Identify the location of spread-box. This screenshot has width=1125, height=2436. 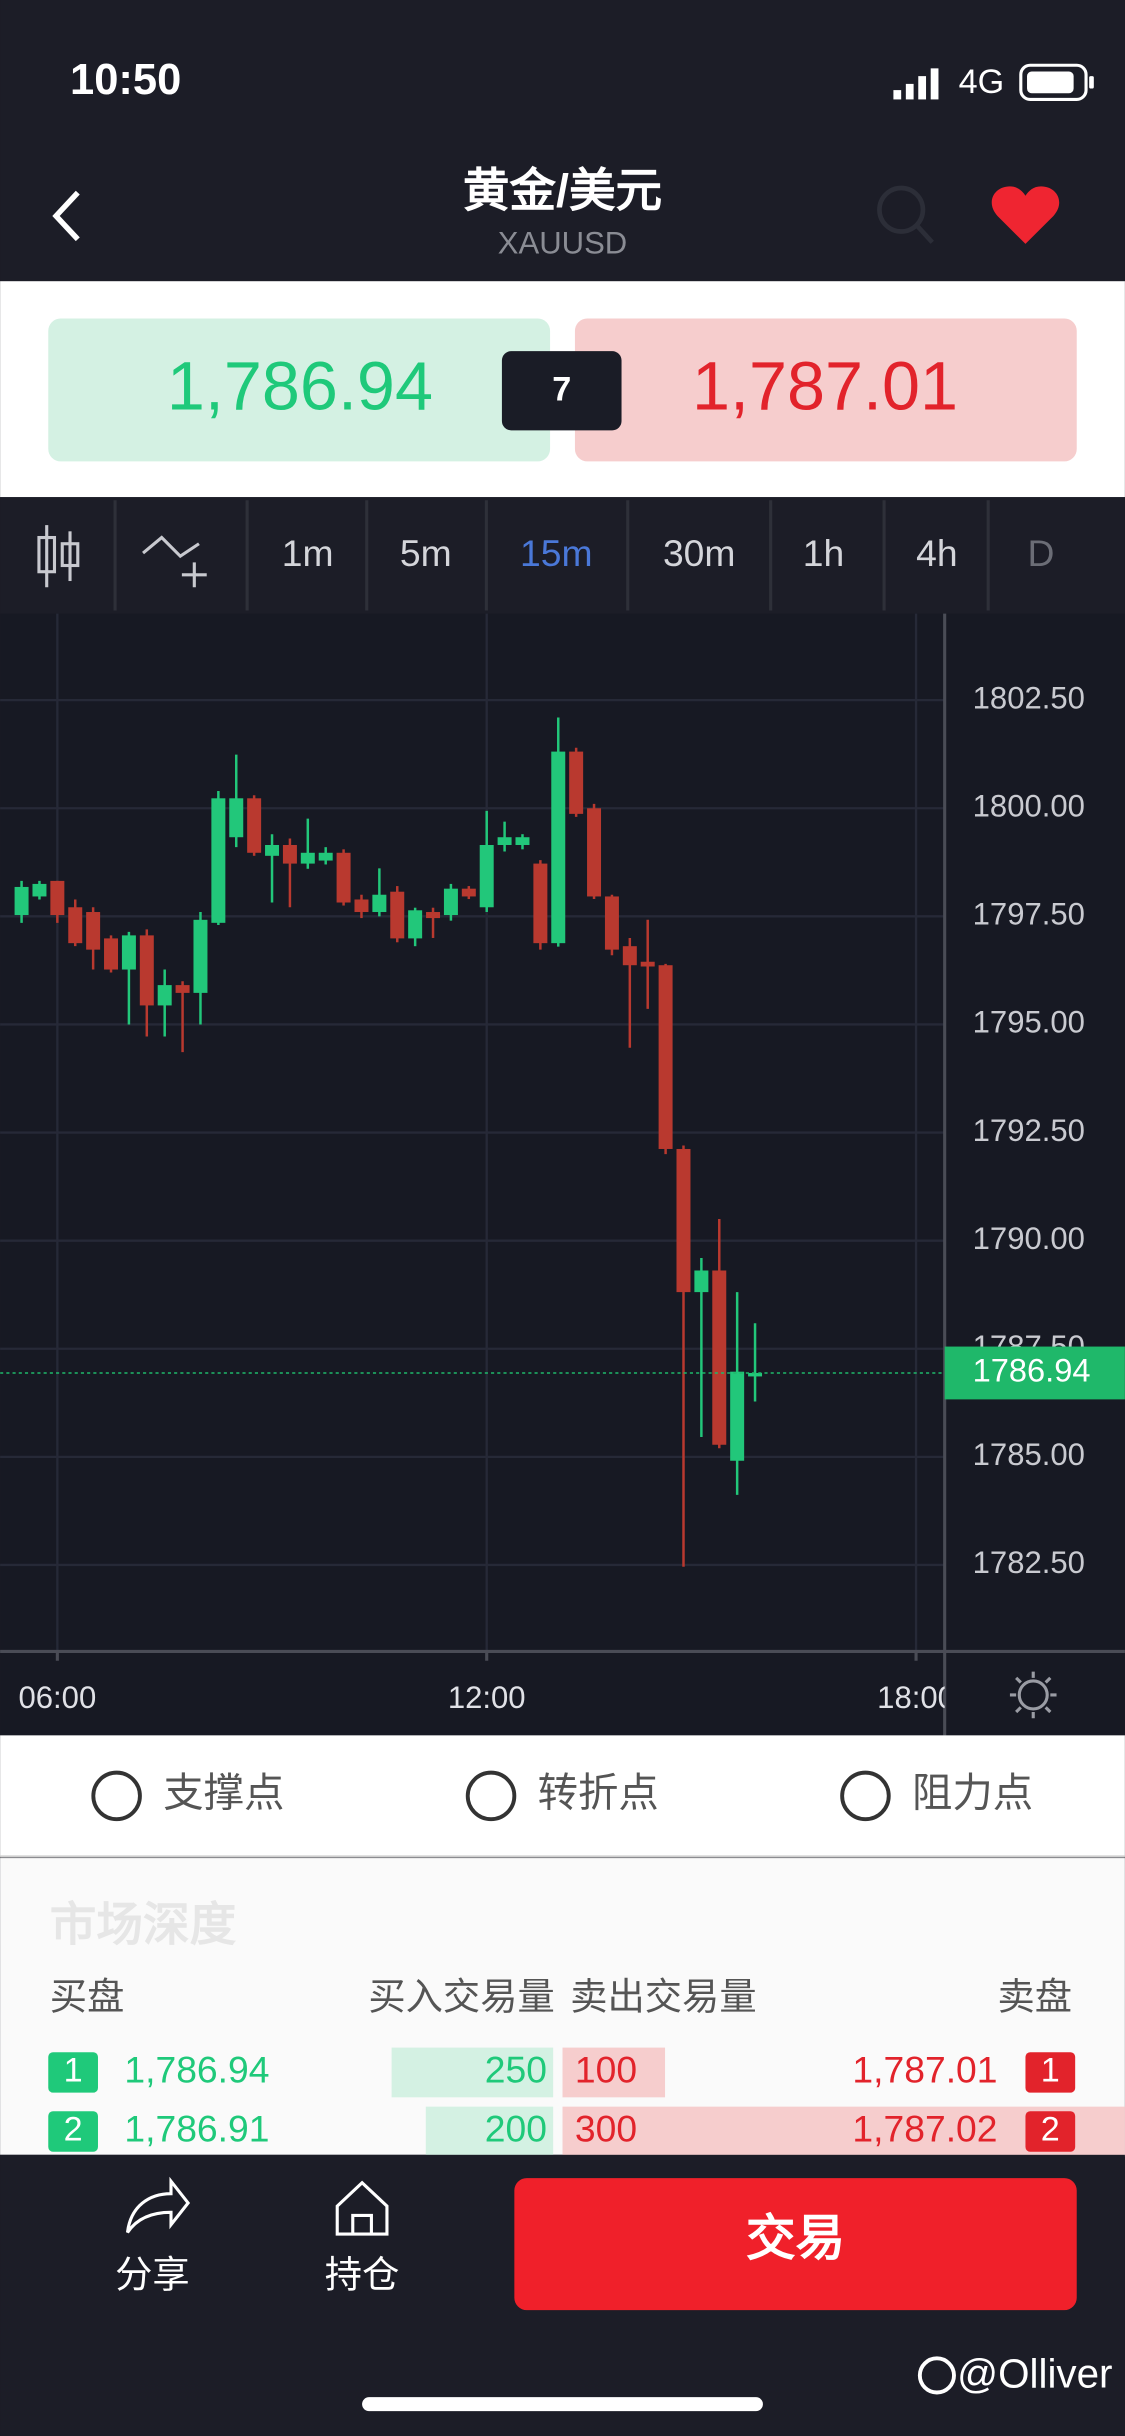
(561, 391).